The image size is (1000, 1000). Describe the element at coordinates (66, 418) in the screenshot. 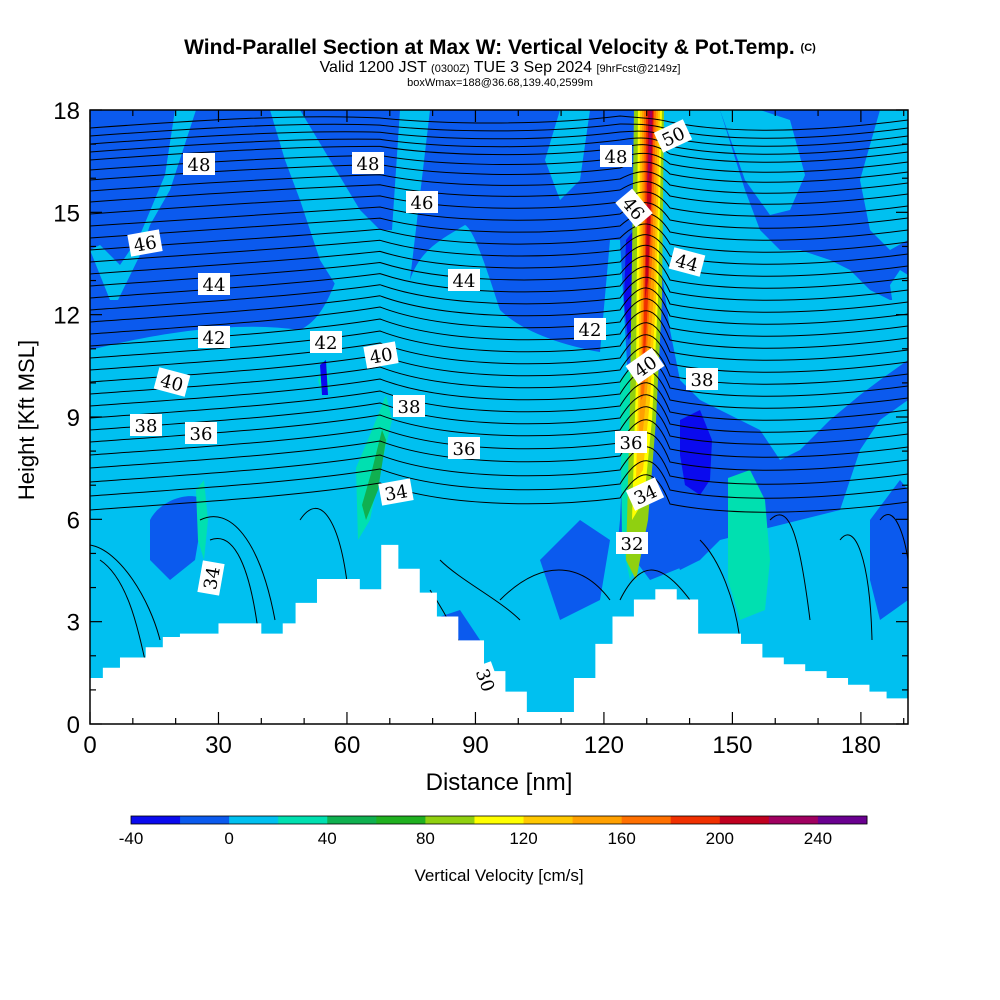

I see `y-tick-labels: 0 3 6 9 12 15 18` at that location.